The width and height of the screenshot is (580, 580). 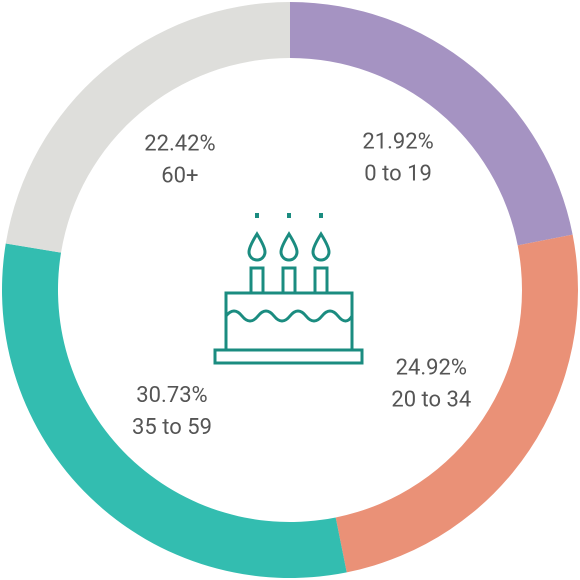 What do you see at coordinates (288, 289) in the screenshot?
I see `cake-icon` at bounding box center [288, 289].